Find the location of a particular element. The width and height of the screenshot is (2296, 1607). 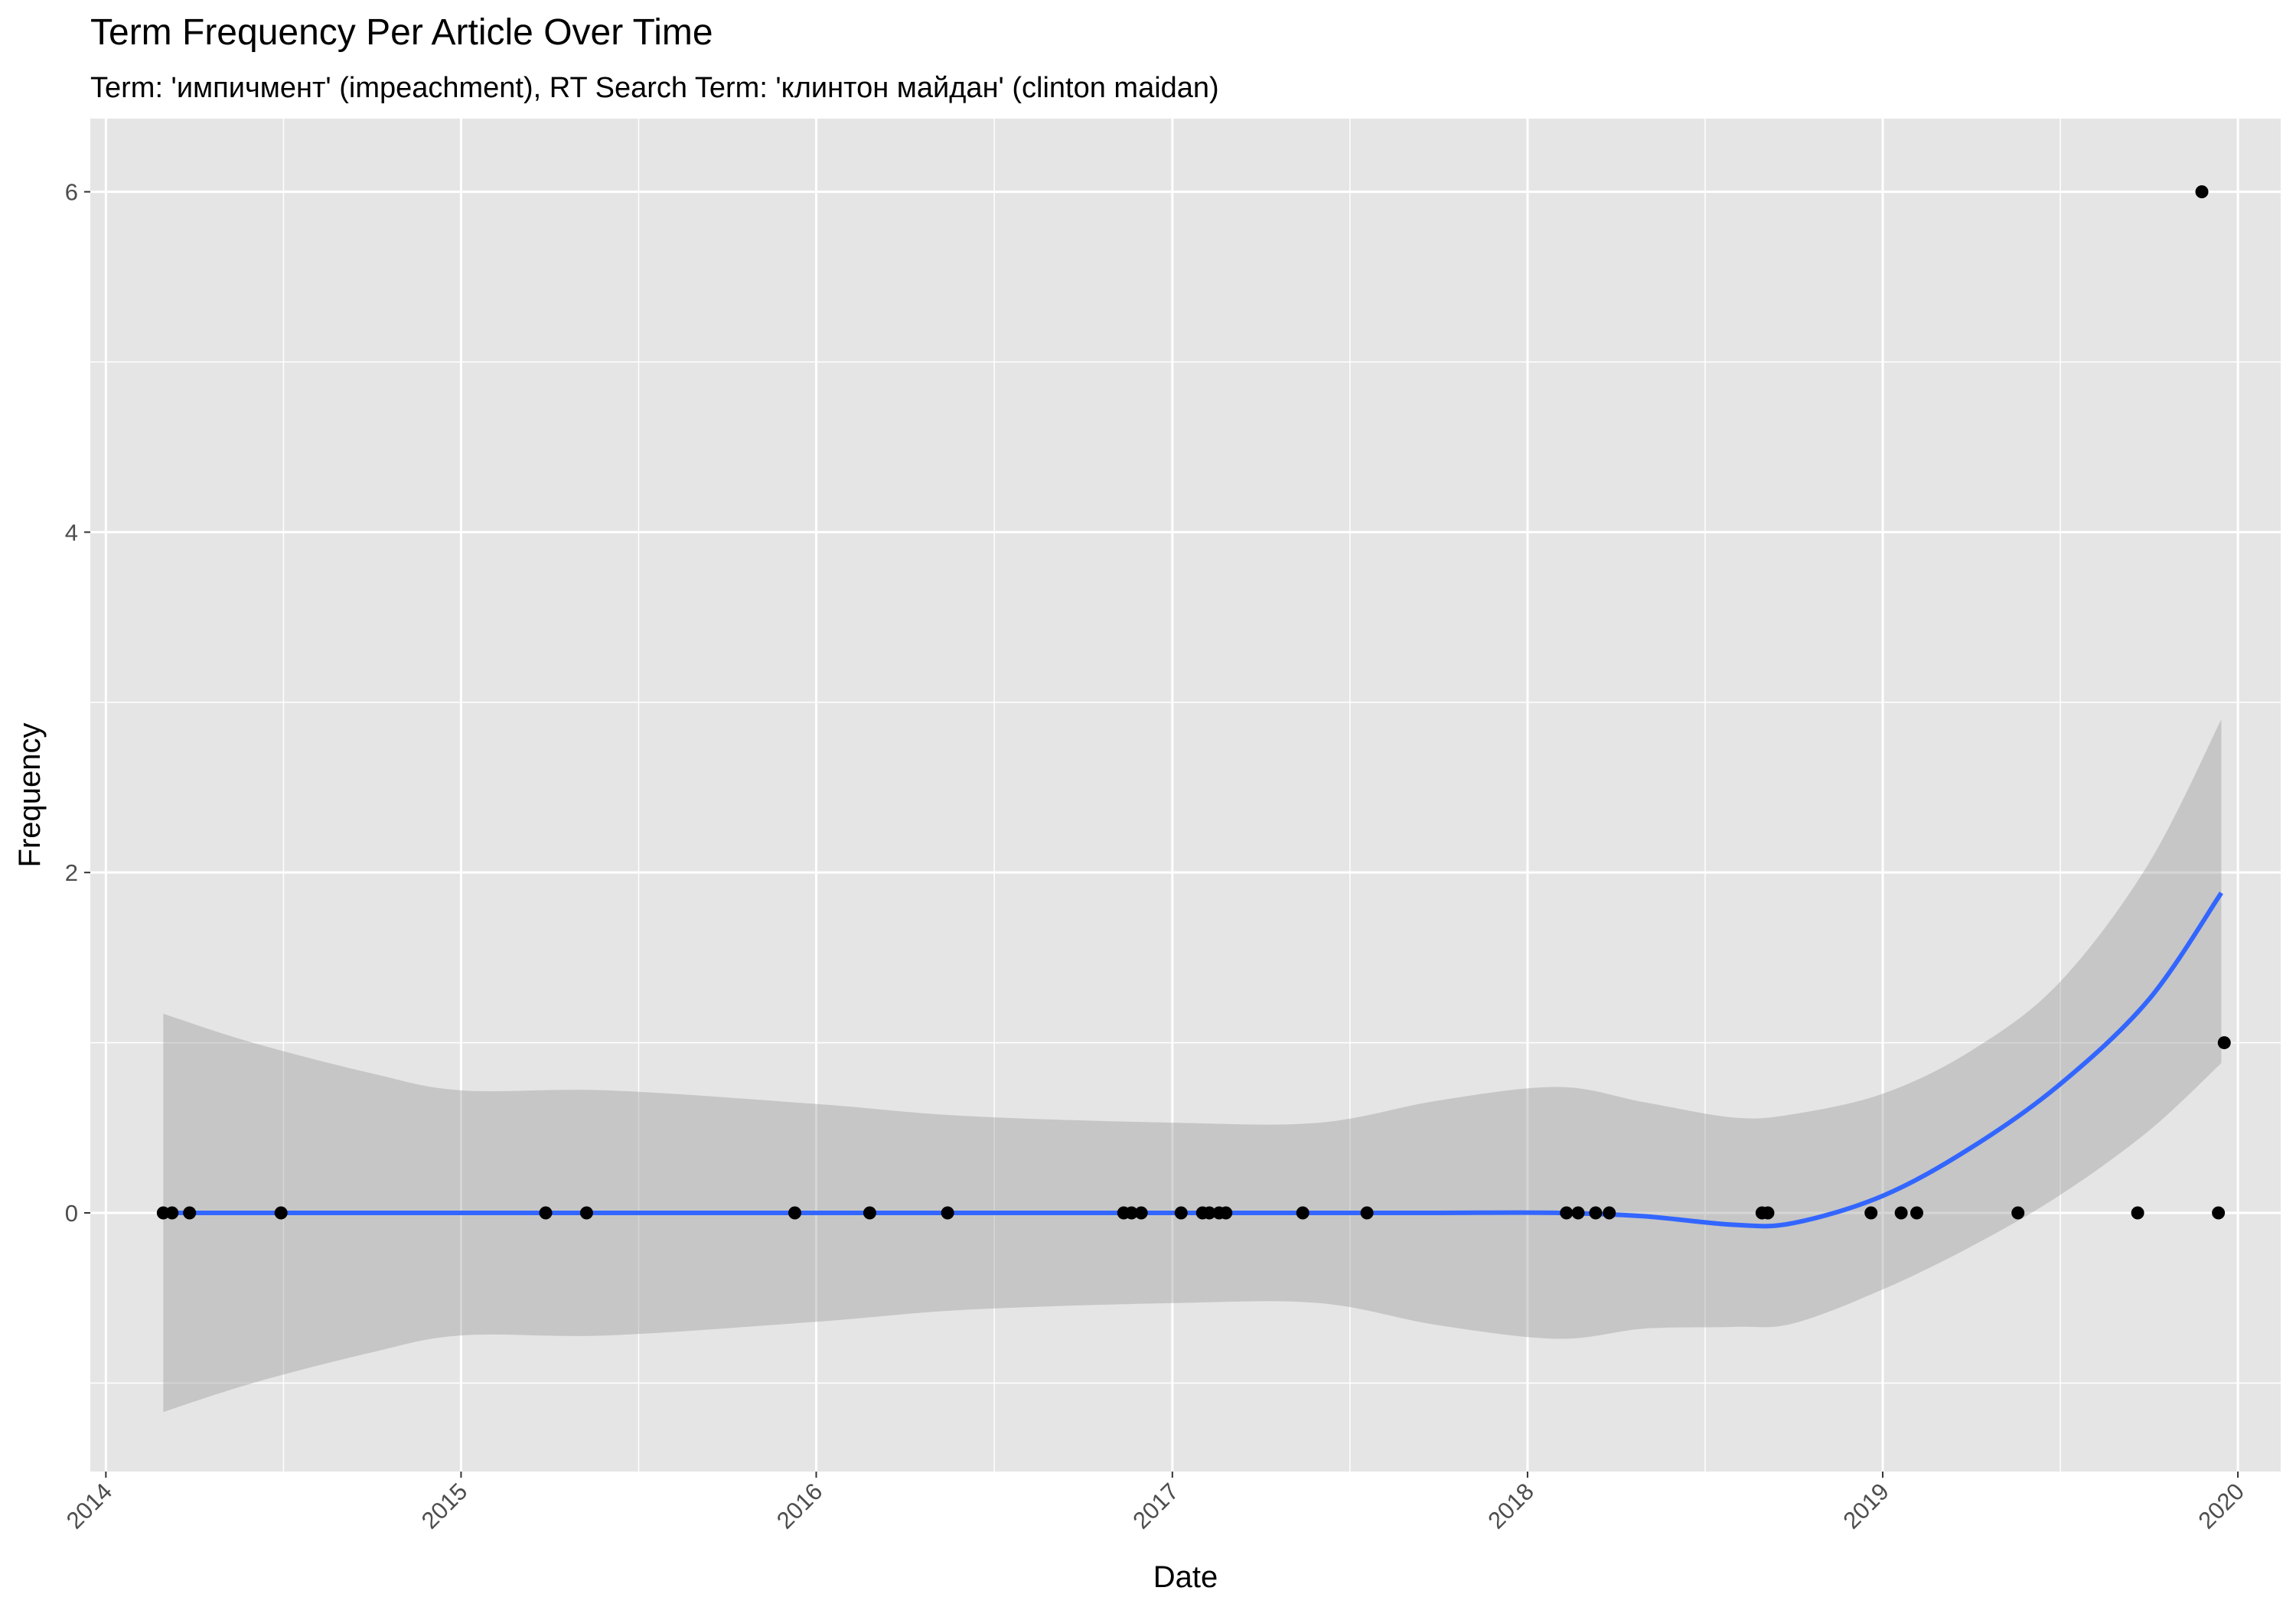

y-tick-label: 6 is located at coordinates (71, 192).